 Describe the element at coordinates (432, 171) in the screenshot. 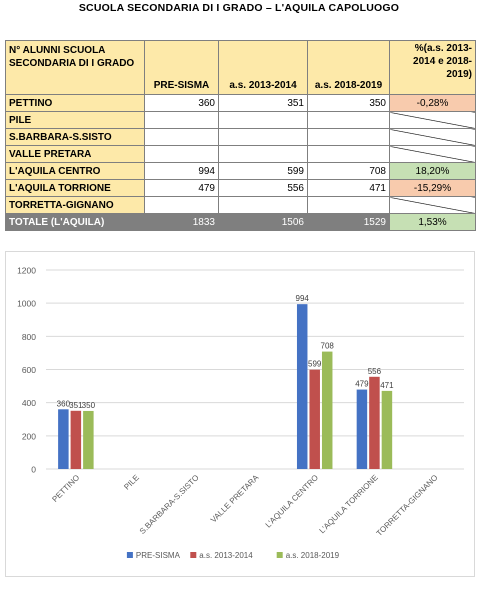

I see `percent-cell: 18,20%` at that location.